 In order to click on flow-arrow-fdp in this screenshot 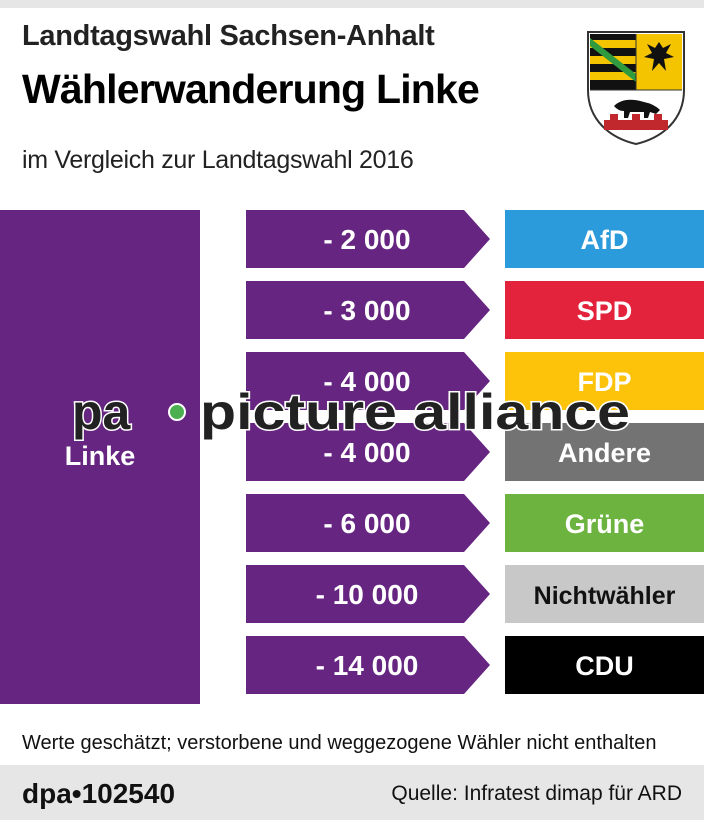, I will do `click(368, 381)`.